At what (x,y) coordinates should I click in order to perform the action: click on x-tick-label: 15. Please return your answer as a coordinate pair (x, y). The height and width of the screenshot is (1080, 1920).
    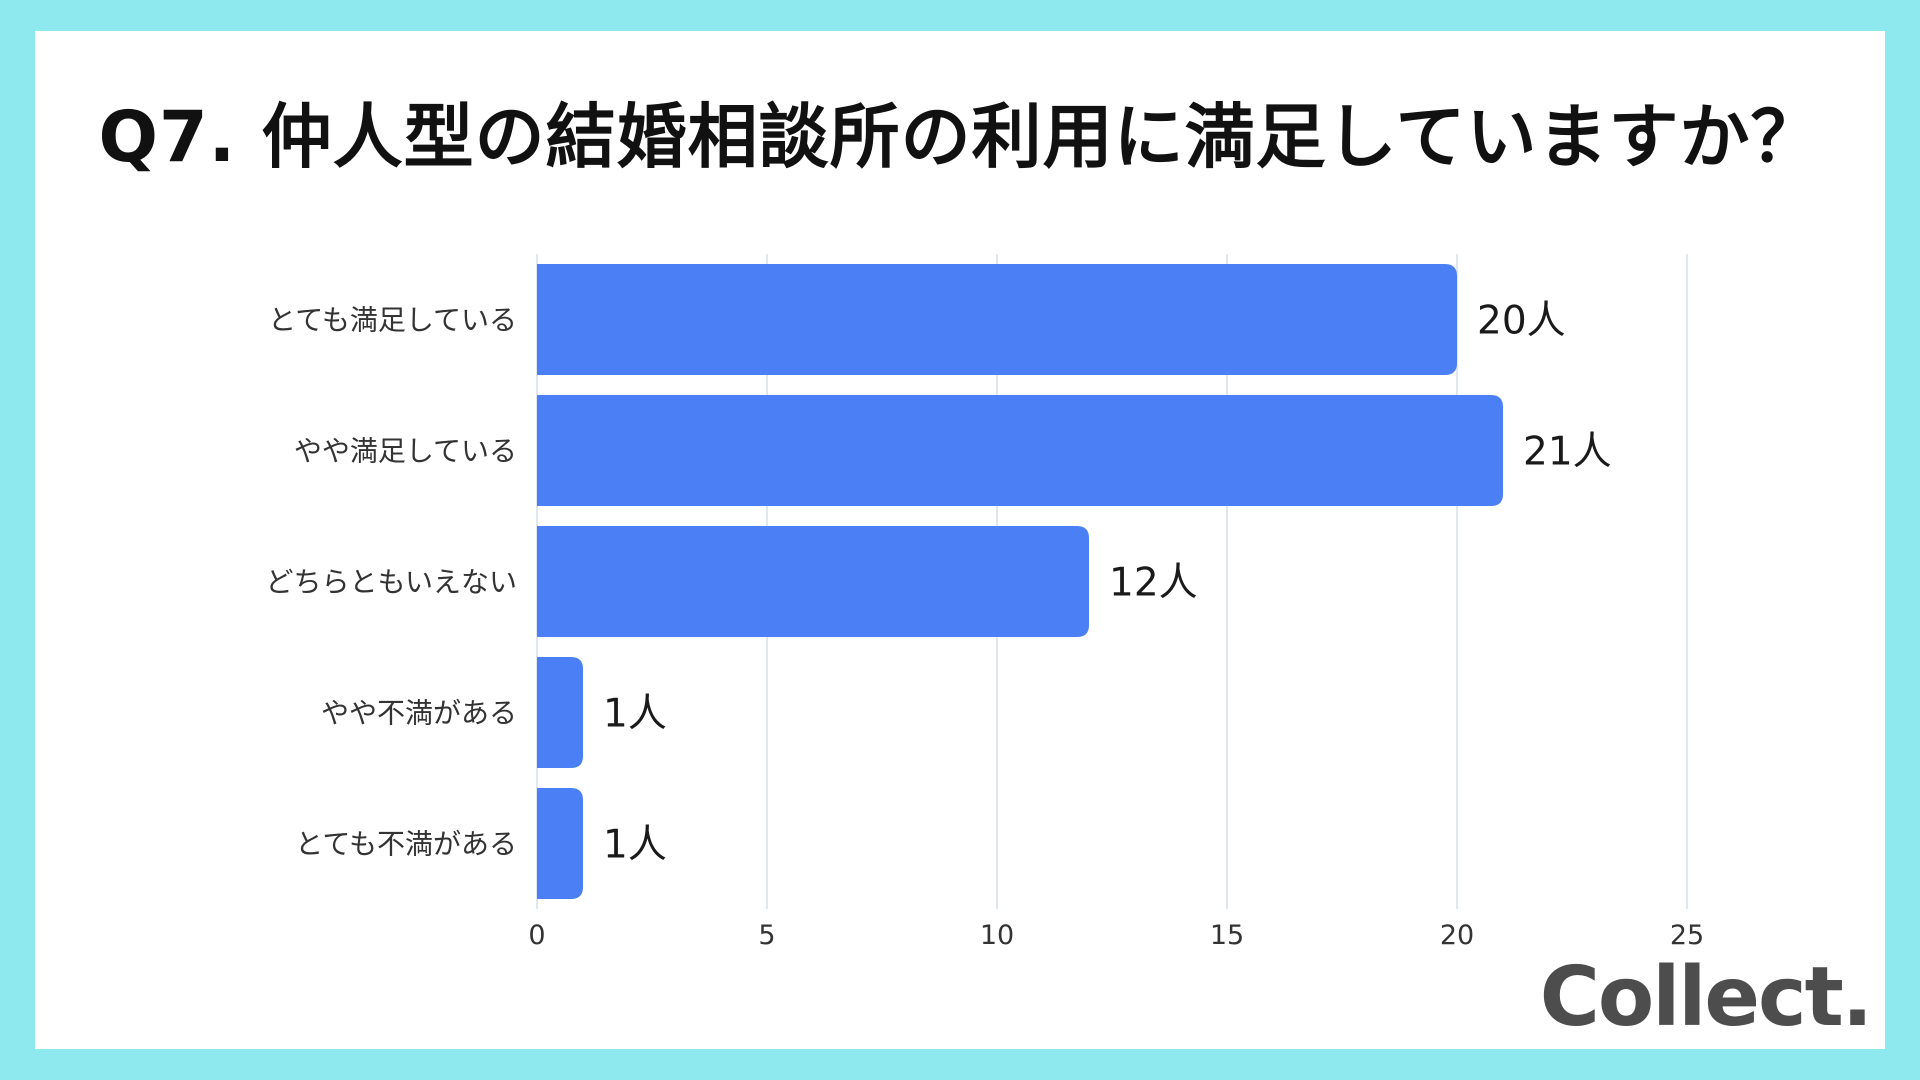
    Looking at the image, I should click on (1227, 935).